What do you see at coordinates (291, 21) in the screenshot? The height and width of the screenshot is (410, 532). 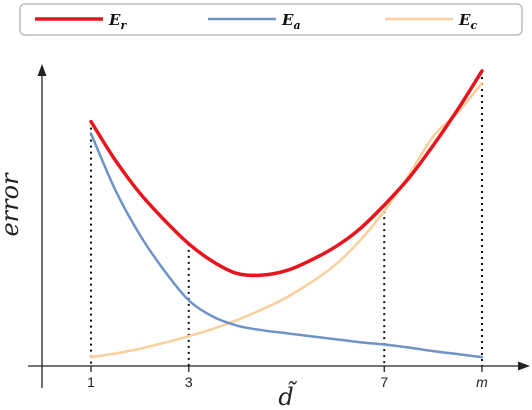 I see `legend-label-ea: Ea` at bounding box center [291, 21].